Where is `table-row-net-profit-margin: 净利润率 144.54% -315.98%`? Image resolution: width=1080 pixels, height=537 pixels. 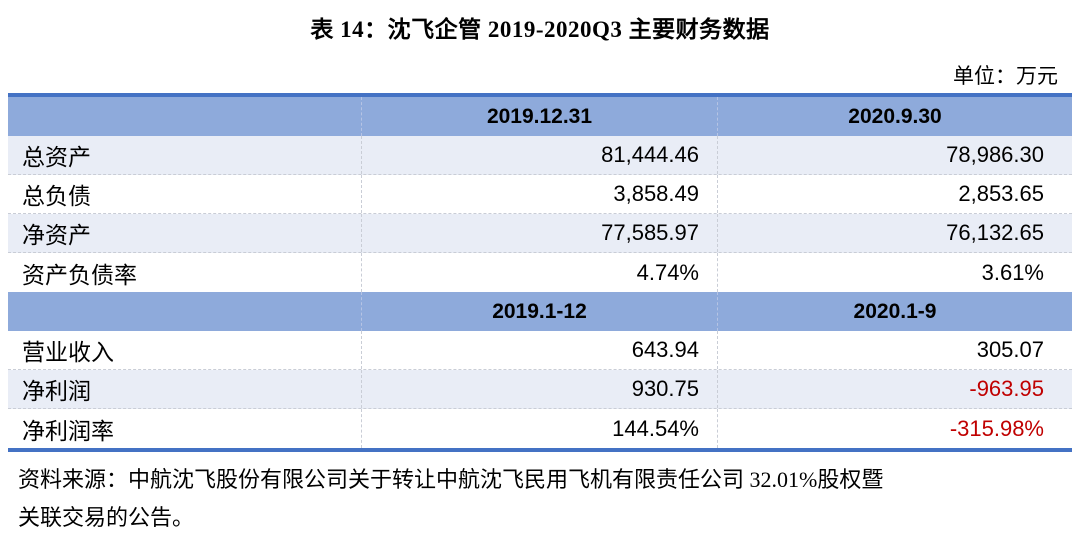 table-row-net-profit-margin: 净利润率 144.54% -315.98% is located at coordinates (540, 428).